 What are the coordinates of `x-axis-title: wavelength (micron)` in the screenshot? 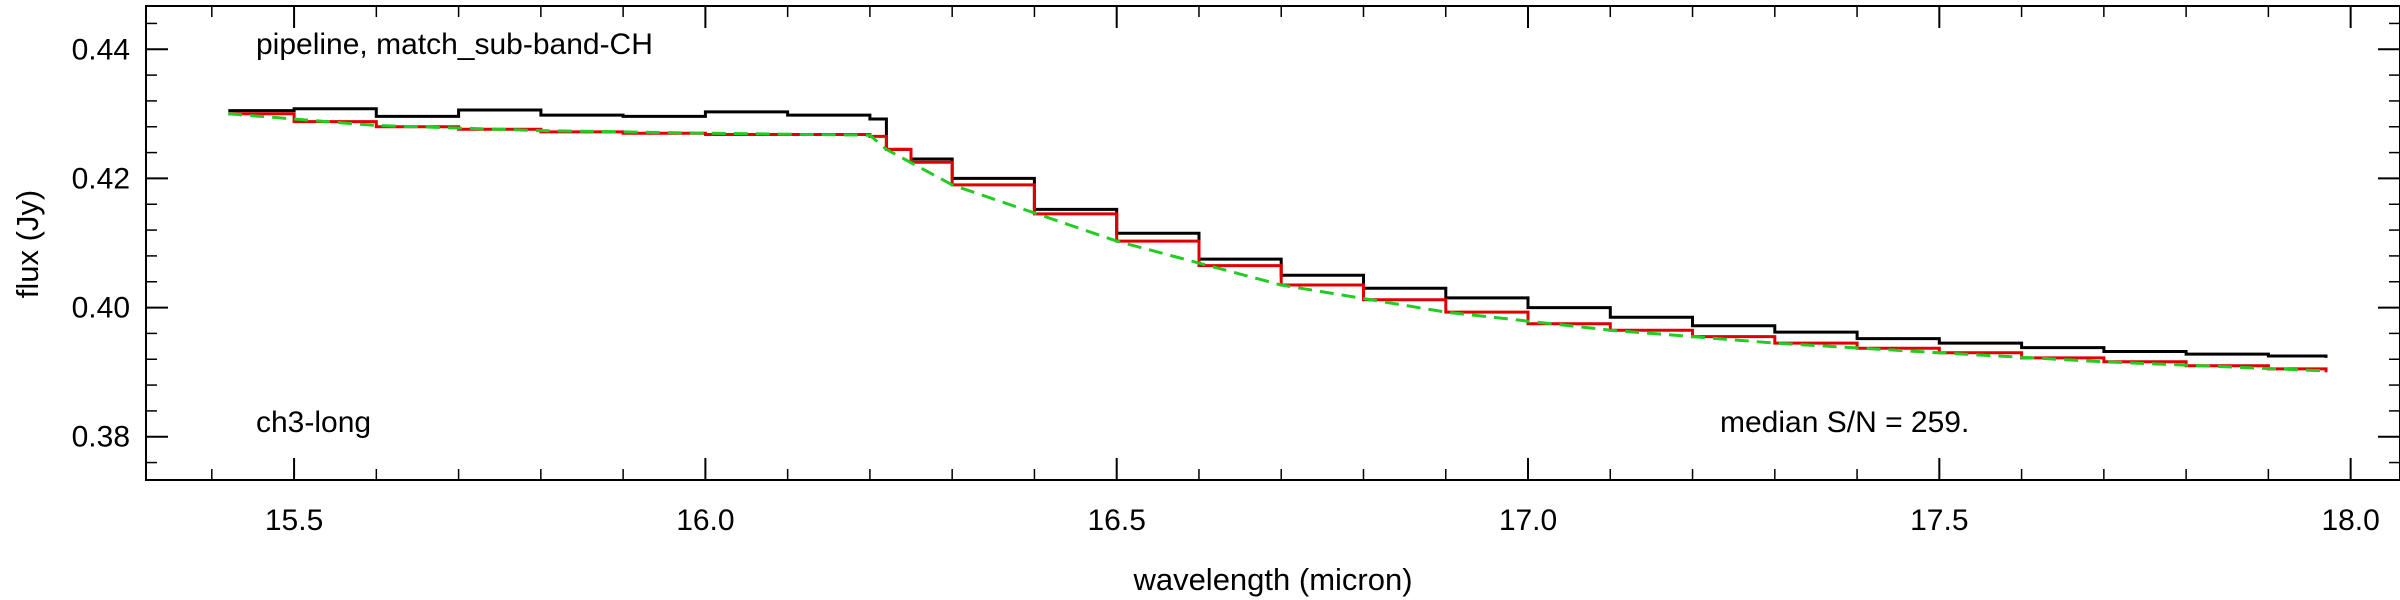 It's located at (1272, 579).